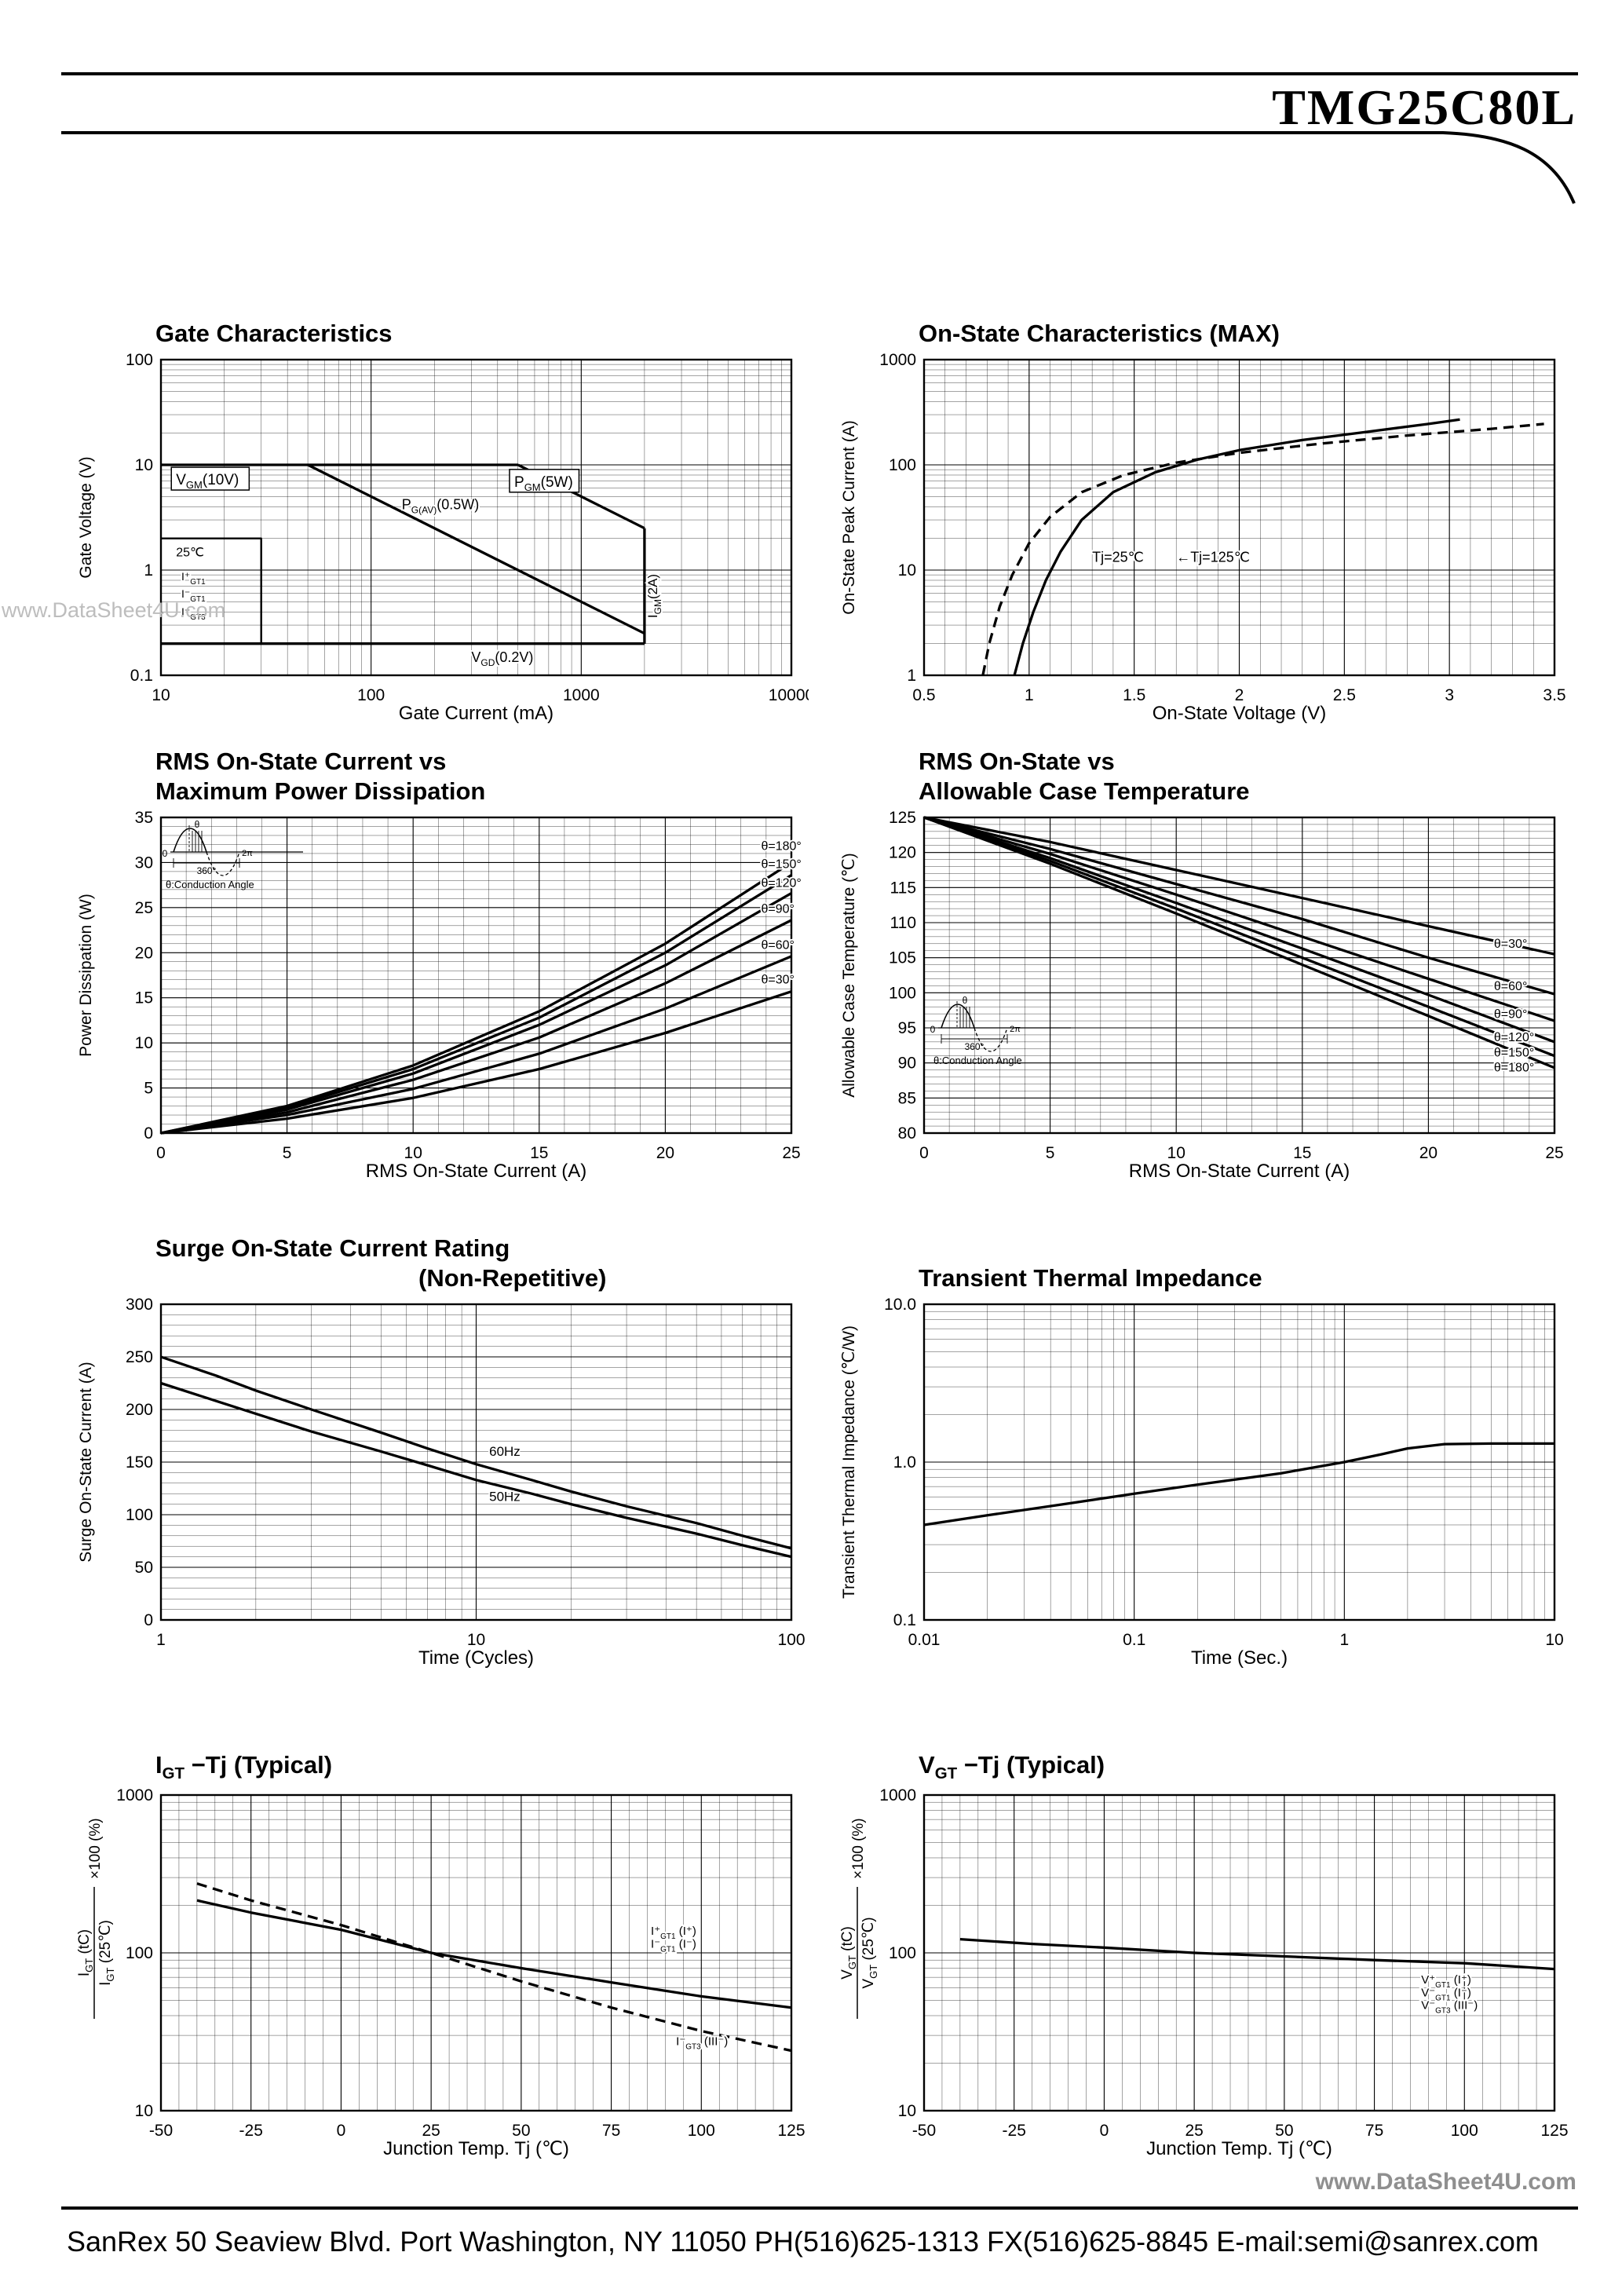 Image resolution: width=1622 pixels, height=2296 pixels. I want to click on chart-title-block: IGT −Tj (Typical), so click(436, 1748).